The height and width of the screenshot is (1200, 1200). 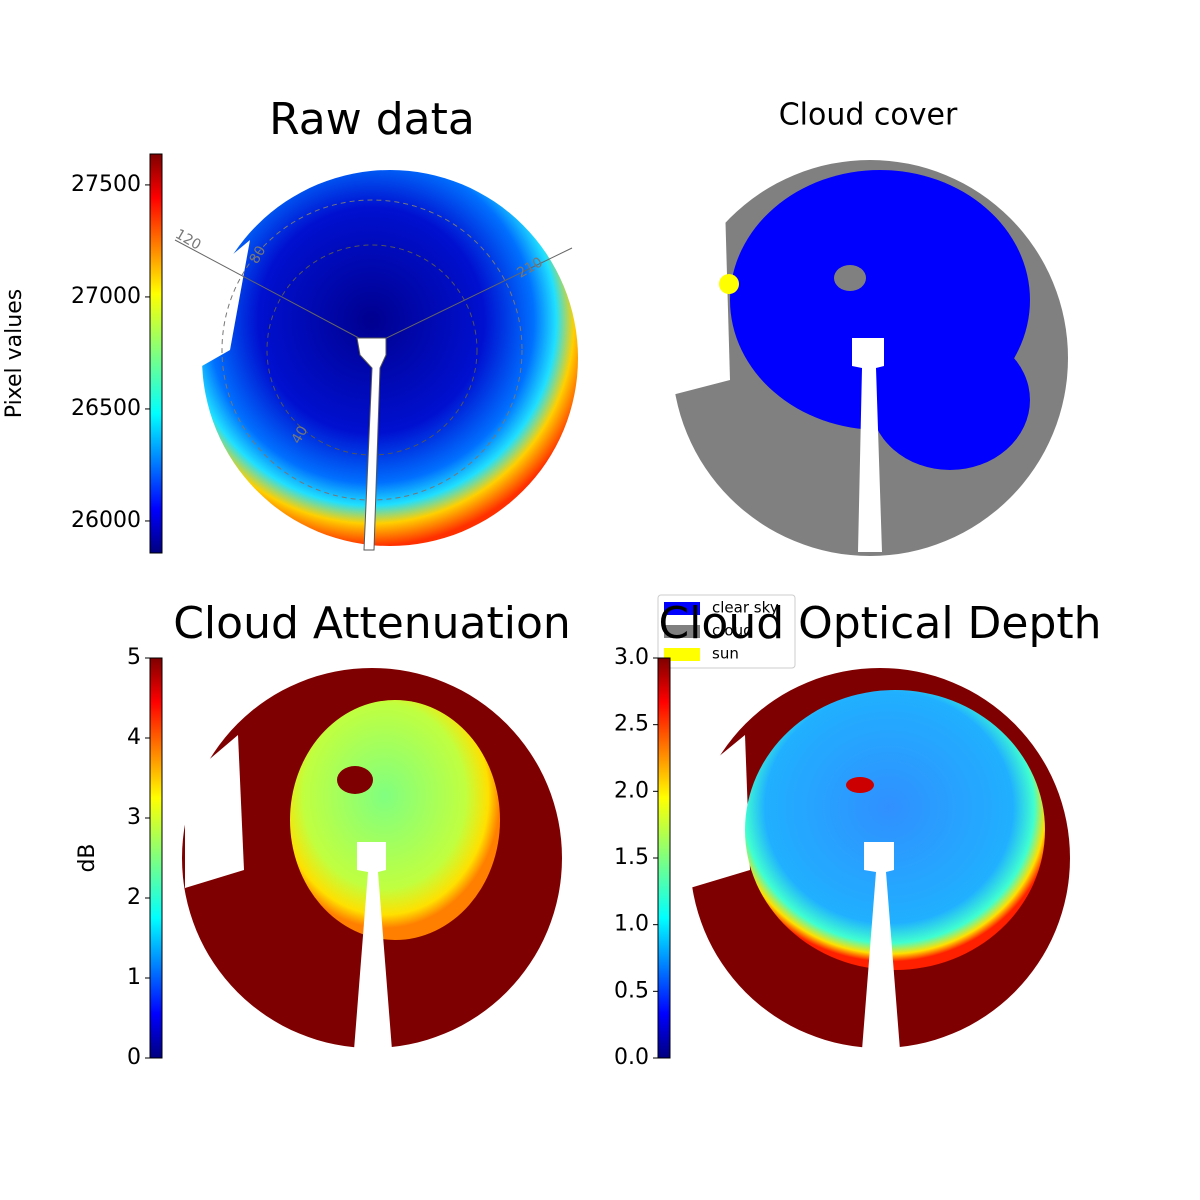 I want to click on y-tick-label: 27000, so click(x=106, y=296).